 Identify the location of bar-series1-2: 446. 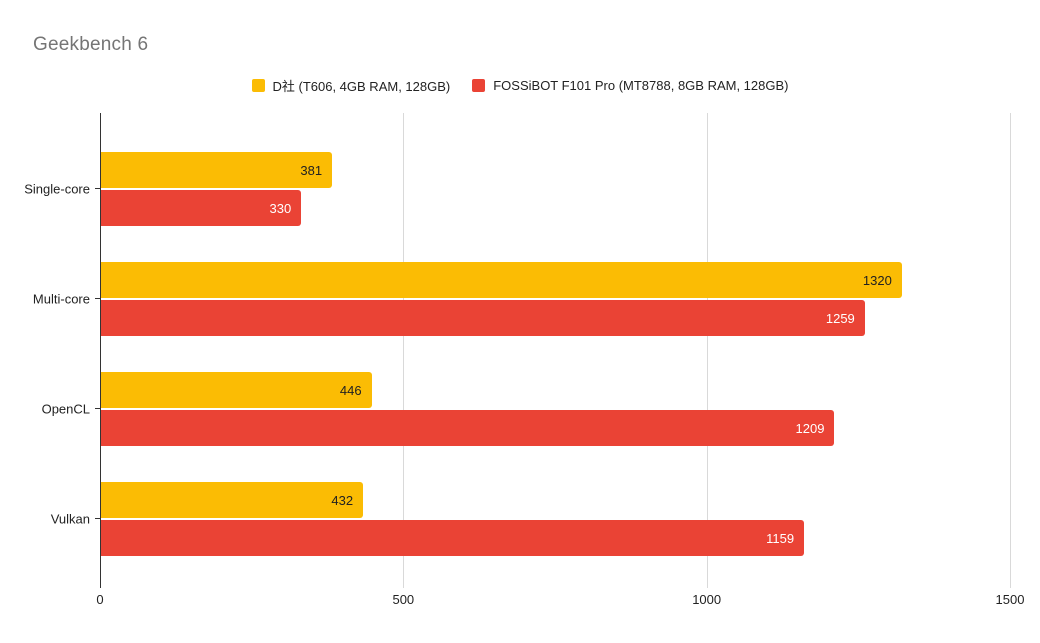
(236, 390).